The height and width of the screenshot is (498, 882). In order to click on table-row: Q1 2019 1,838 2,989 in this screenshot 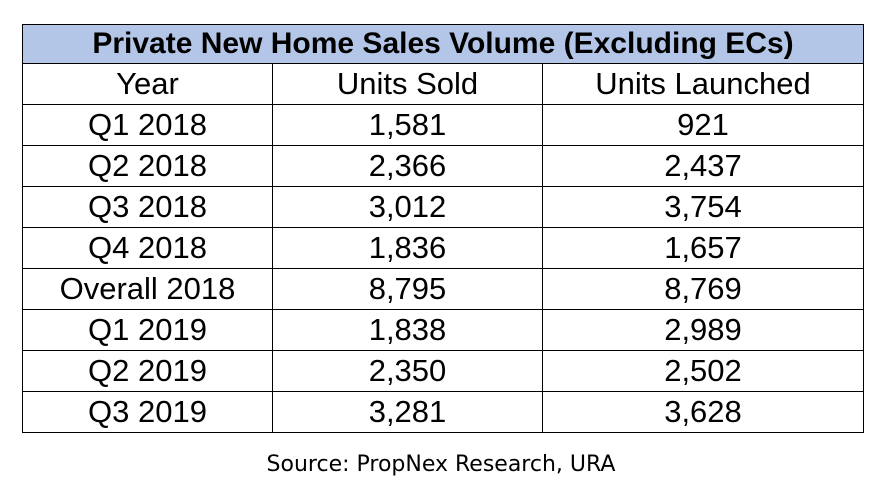, I will do `click(443, 330)`.